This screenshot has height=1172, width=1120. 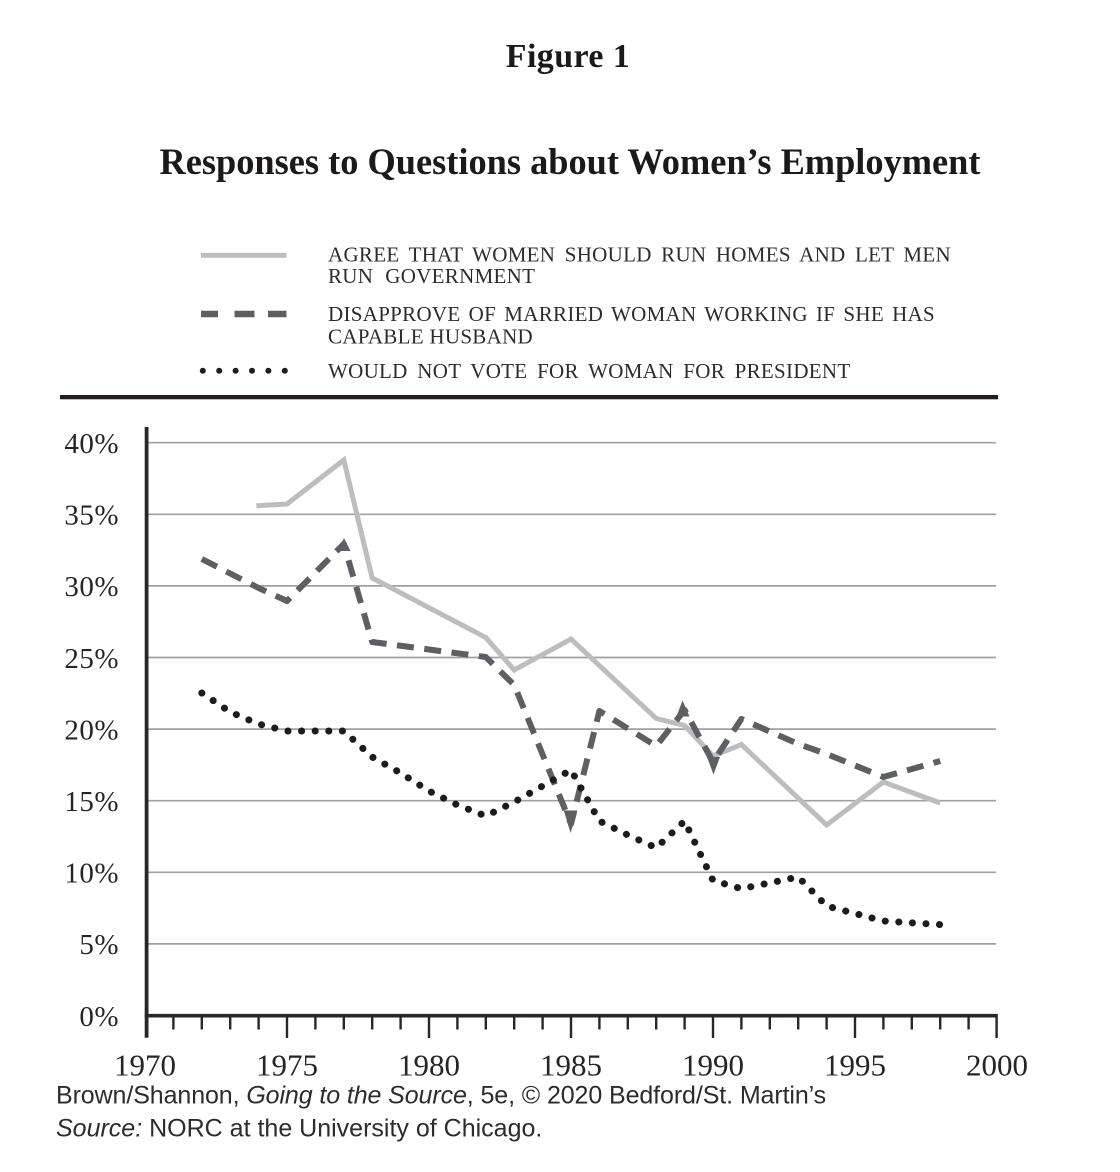 I want to click on svg-text: 0%, so click(x=99, y=1017).